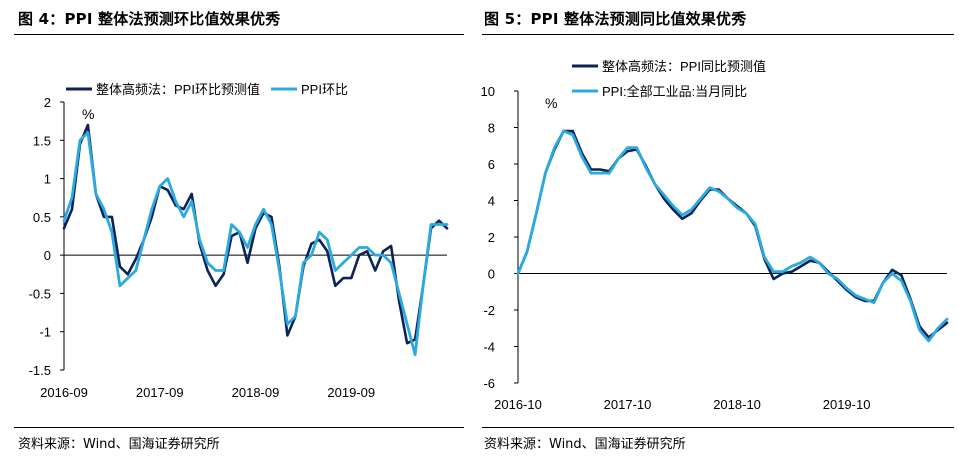 This screenshot has height=464, width=959. What do you see at coordinates (256, 392) in the screenshot?
I see `x-tick-label: 2018-09` at bounding box center [256, 392].